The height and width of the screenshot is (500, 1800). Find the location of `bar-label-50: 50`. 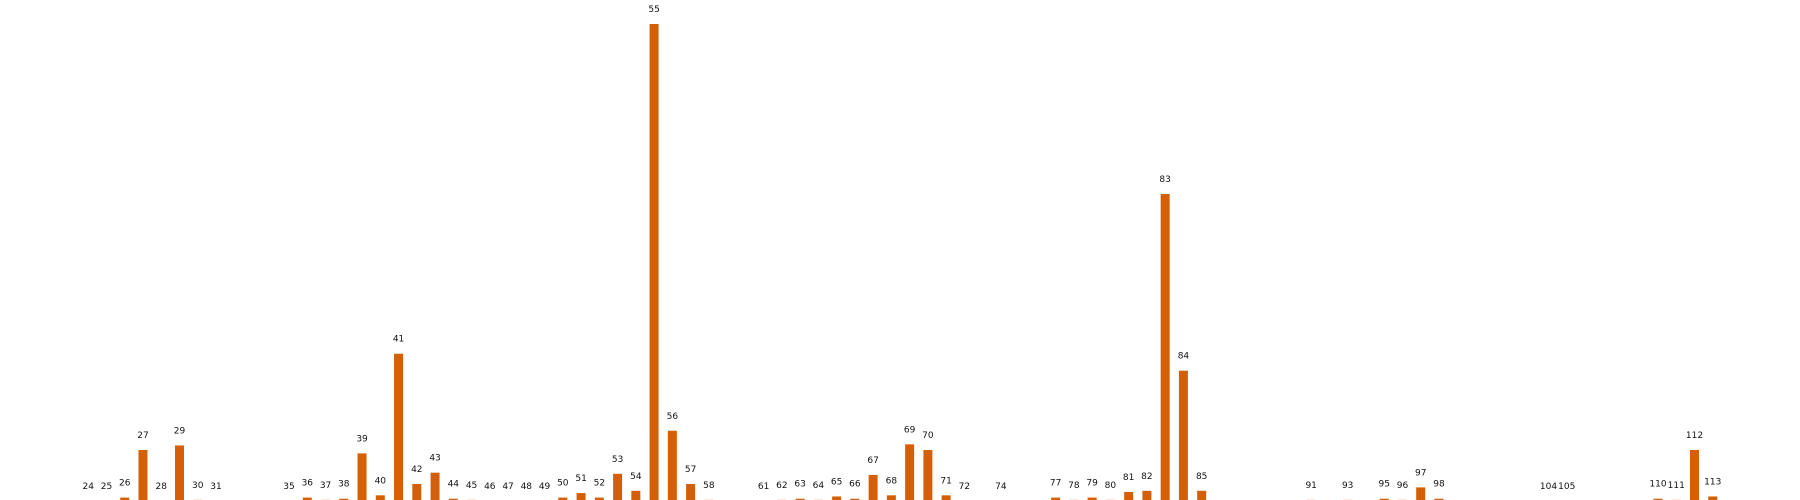

bar-label-50: 50 is located at coordinates (563, 484).